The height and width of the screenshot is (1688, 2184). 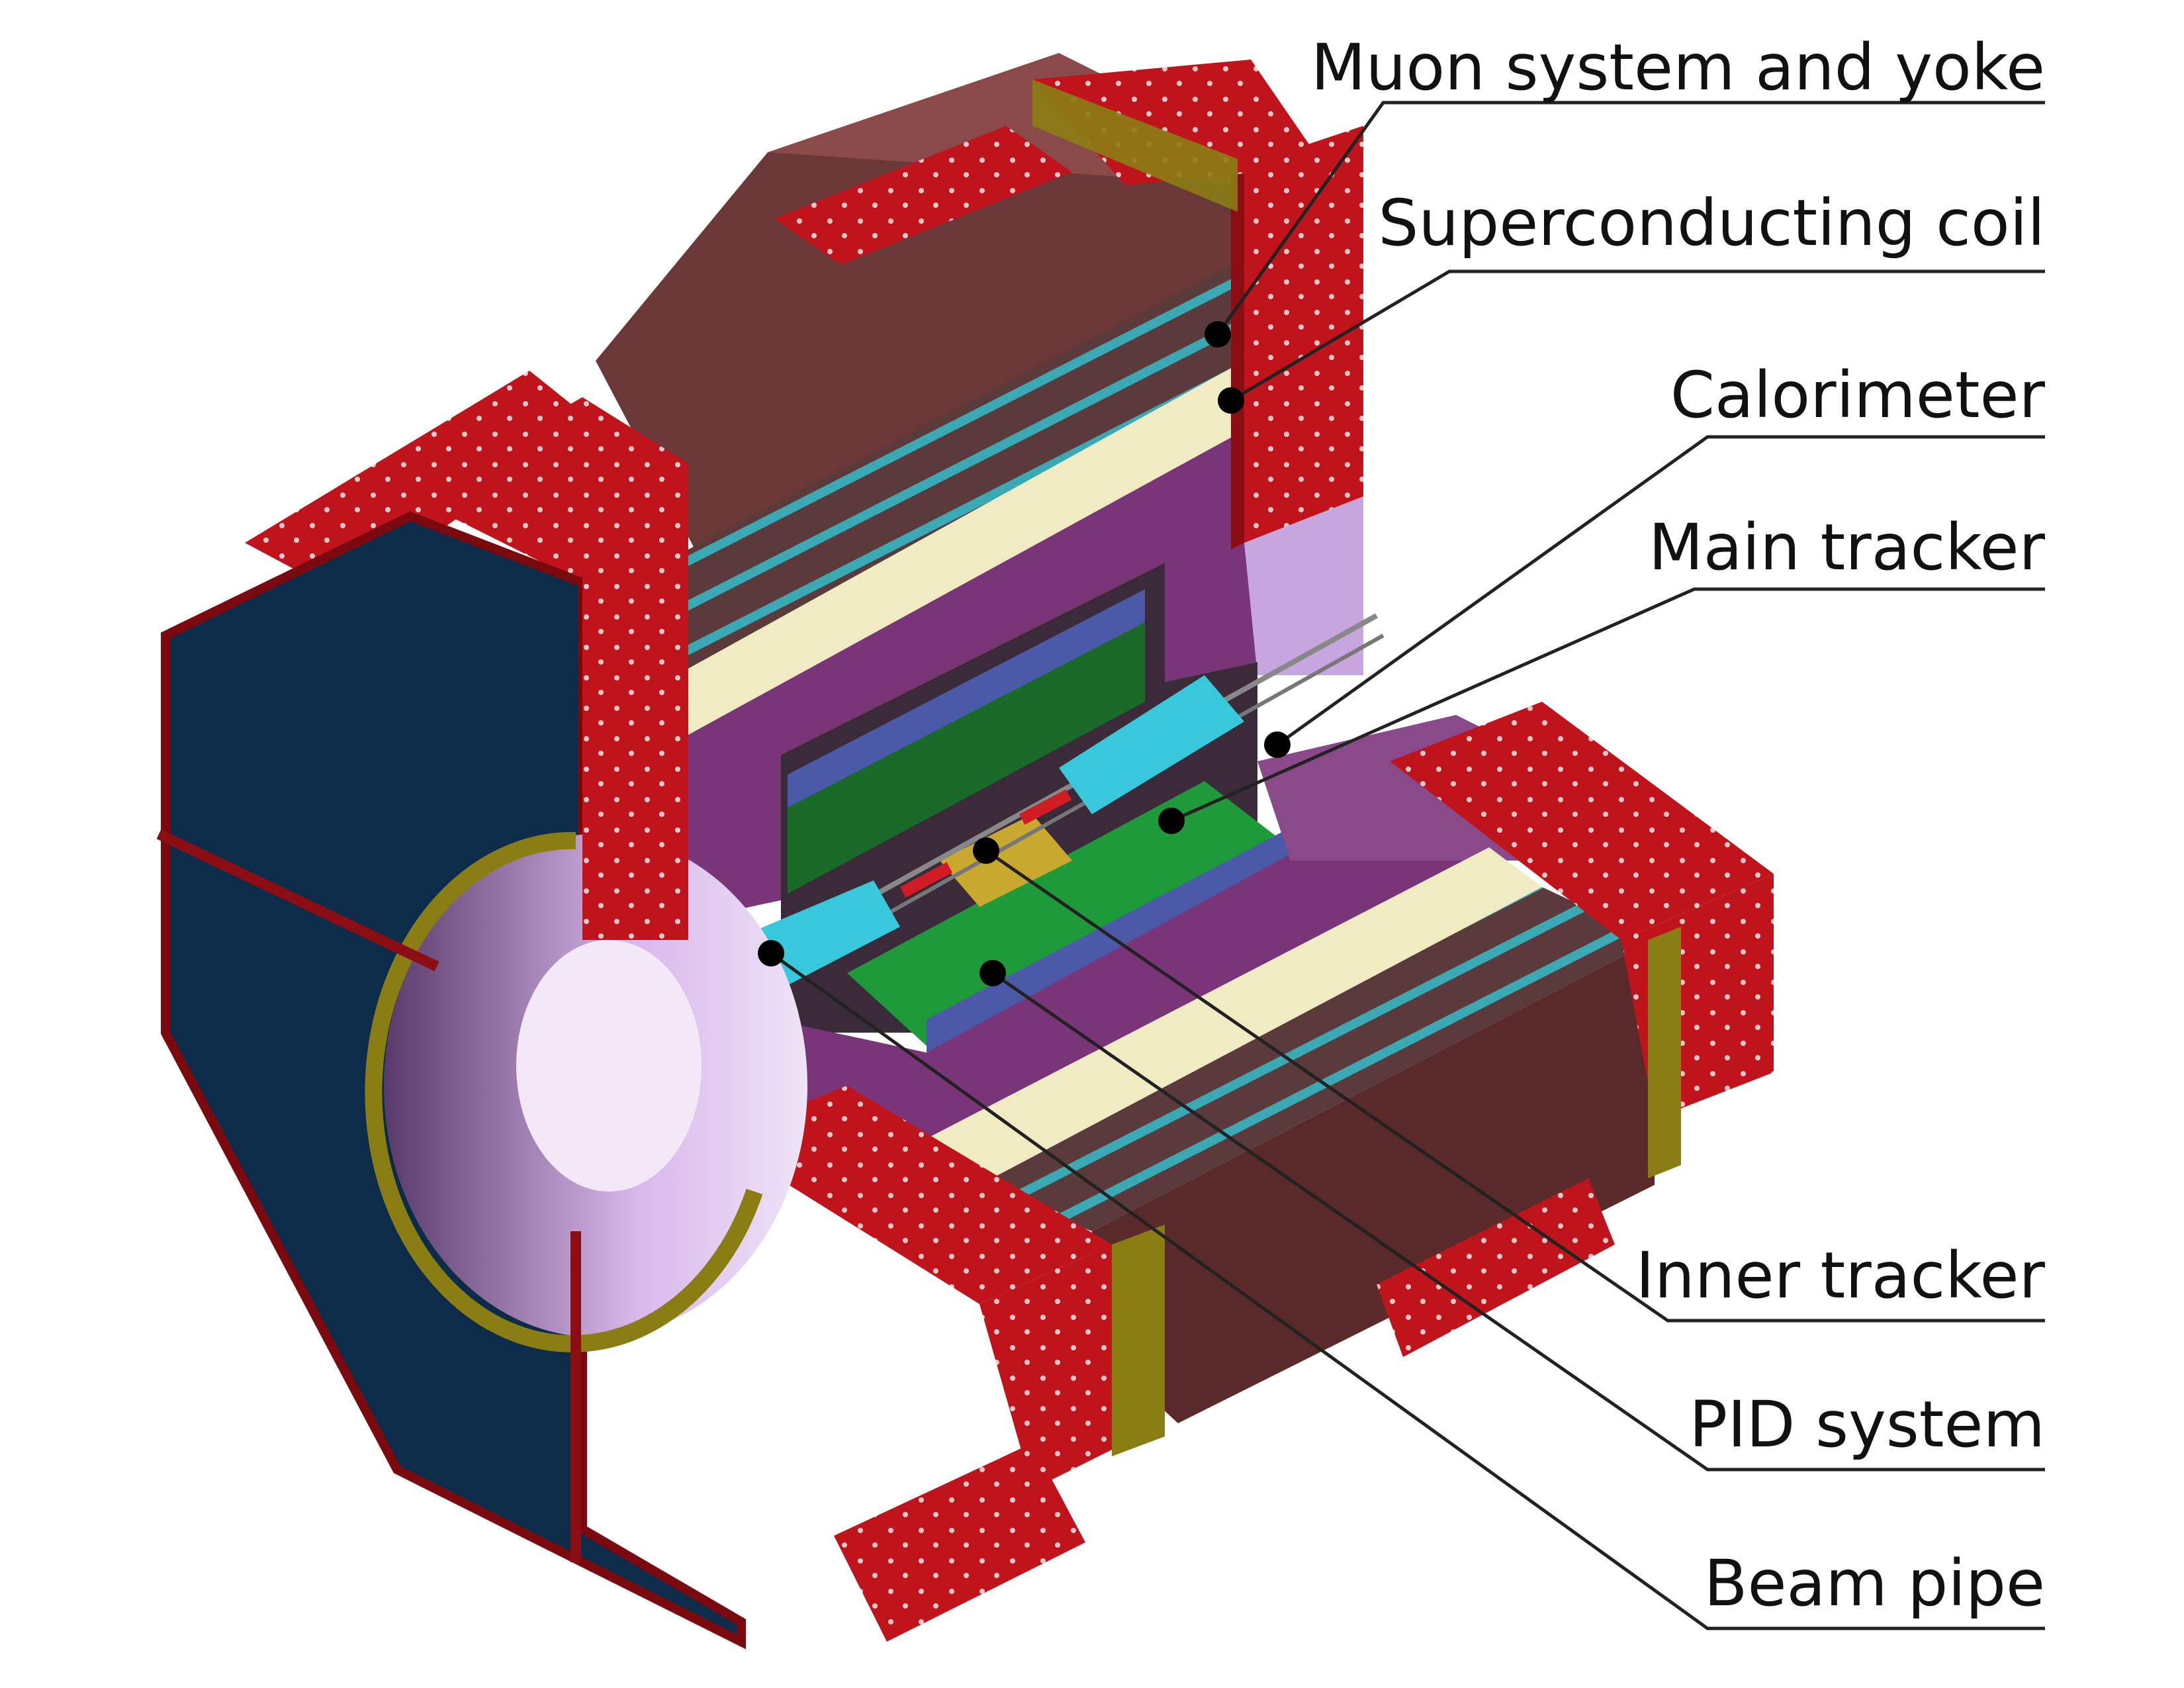 What do you see at coordinates (1848, 547) in the screenshot?
I see `label-main-tracker: Main tracker` at bounding box center [1848, 547].